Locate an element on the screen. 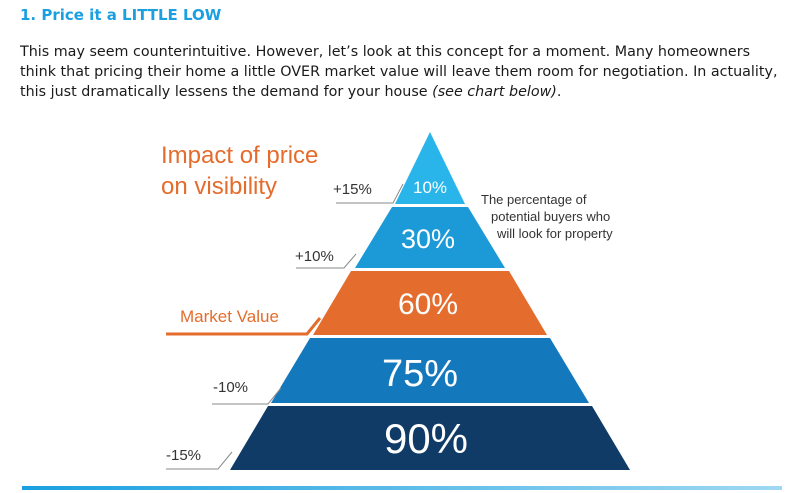  note-line1: The percentage of is located at coordinates (534, 199).